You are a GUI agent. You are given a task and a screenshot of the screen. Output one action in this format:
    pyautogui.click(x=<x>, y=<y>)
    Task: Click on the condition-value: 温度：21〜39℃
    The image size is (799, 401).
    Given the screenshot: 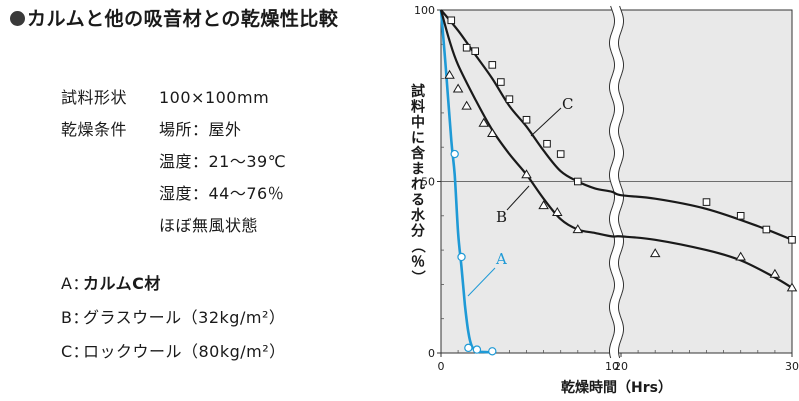 What is the action you would take?
    pyautogui.click(x=223, y=161)
    